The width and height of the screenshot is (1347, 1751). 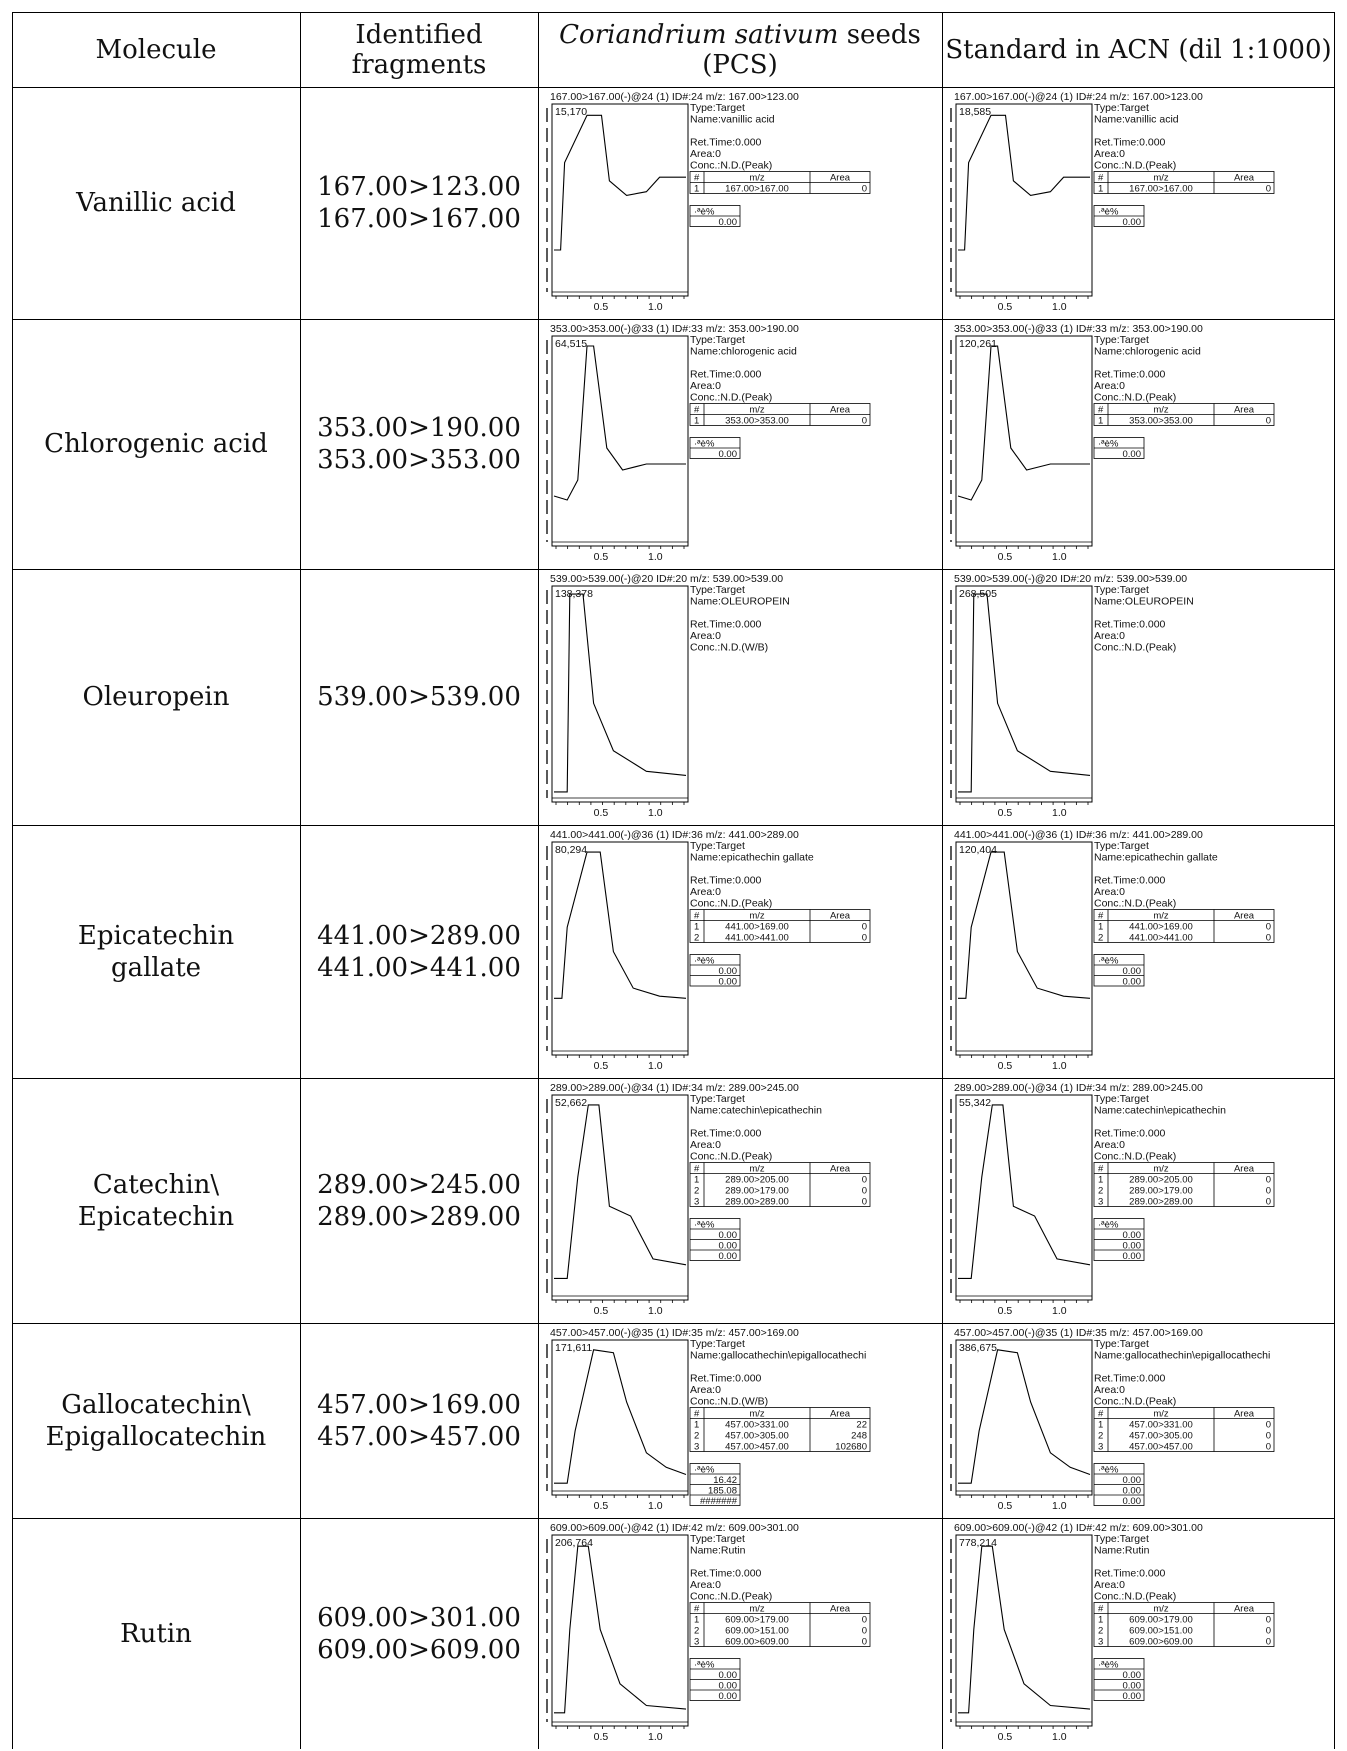 What do you see at coordinates (757, 1642) in the screenshot?
I see `sample-mz-row-mz: 609.00>609.00` at bounding box center [757, 1642].